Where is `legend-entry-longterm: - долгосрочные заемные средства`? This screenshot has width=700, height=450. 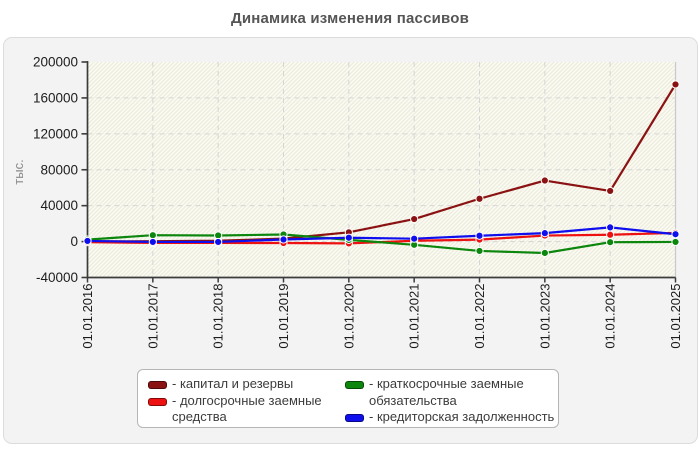
legend-entry-longterm: - долгосрочные заемные средства is located at coordinates (245, 409).